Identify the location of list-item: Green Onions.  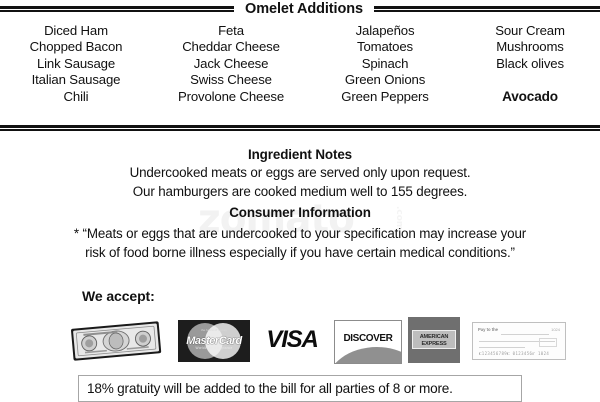
(385, 80).